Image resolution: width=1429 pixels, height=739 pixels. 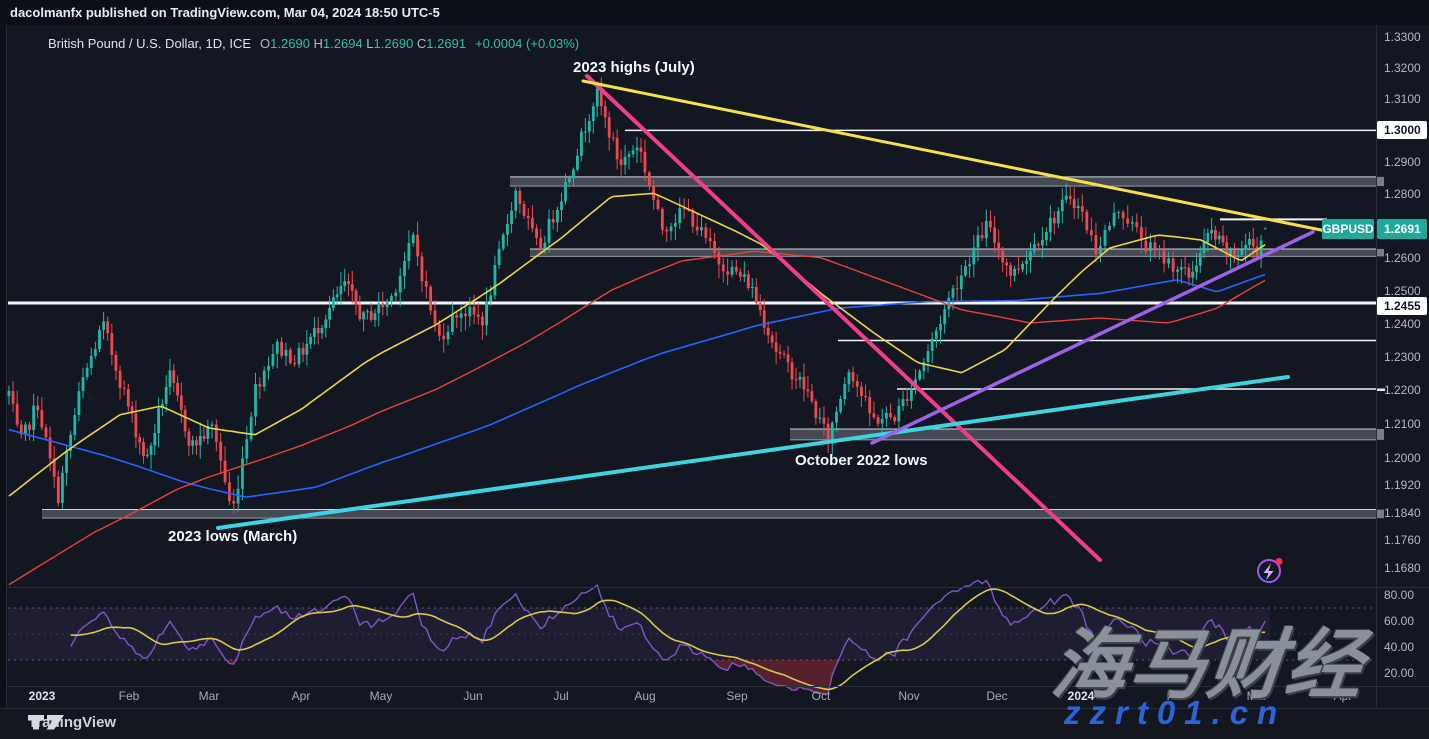 I want to click on ann-2023-highs: 2023 highs (July), so click(x=634, y=67).